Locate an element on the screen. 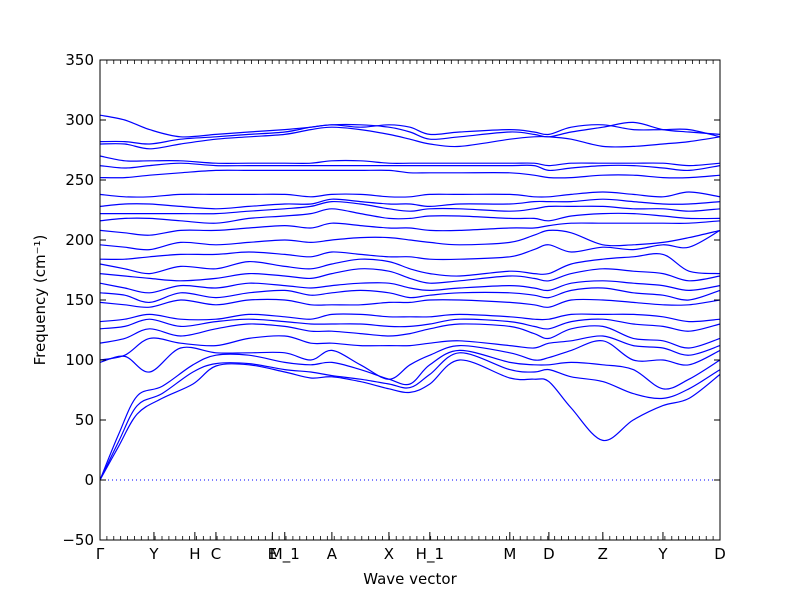 This screenshot has height=600, width=800. y-tick-label: 0 is located at coordinates (89, 480).